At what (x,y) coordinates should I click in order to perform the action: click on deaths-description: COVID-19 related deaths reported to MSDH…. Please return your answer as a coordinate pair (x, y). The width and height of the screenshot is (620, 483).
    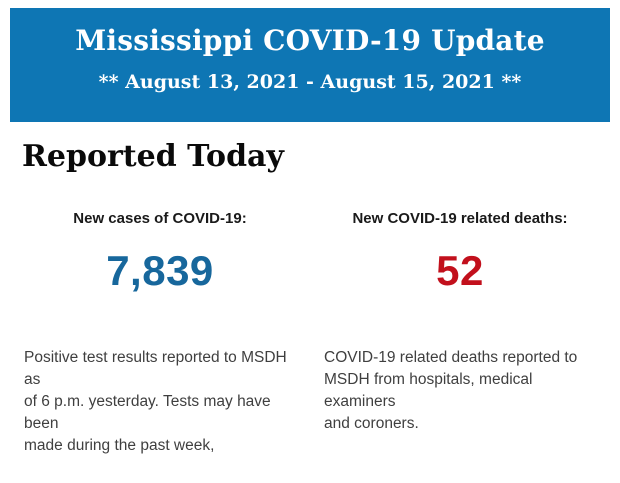
    Looking at the image, I should click on (451, 390).